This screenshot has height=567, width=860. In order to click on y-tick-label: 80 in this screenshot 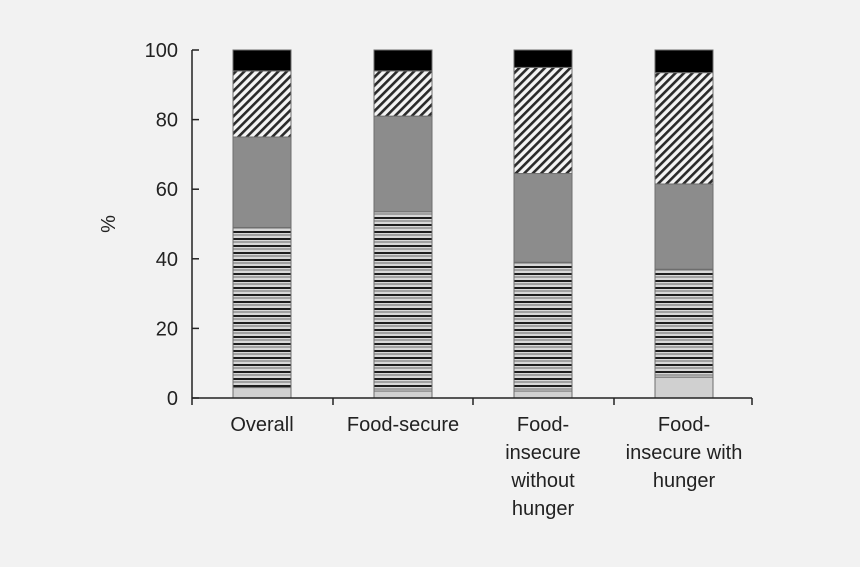, I will do `click(167, 121)`.